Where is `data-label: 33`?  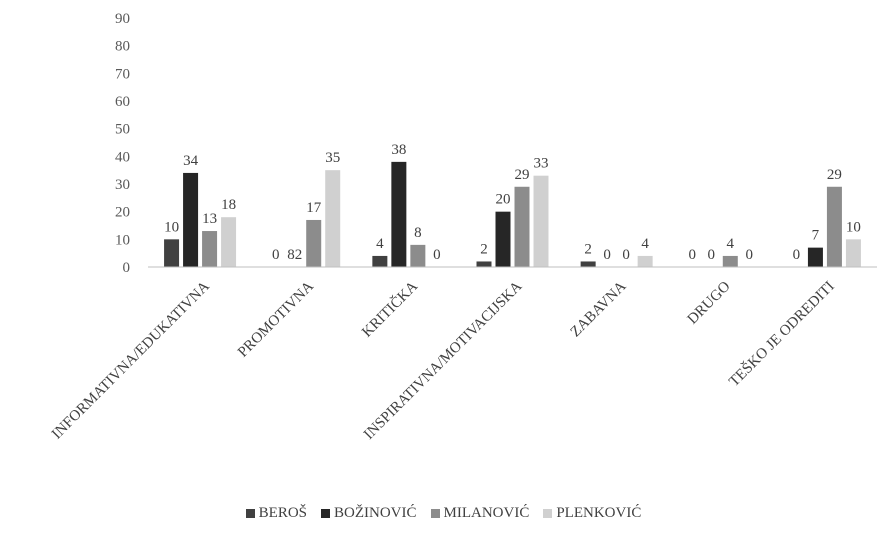
data-label: 33 is located at coordinates (541, 164).